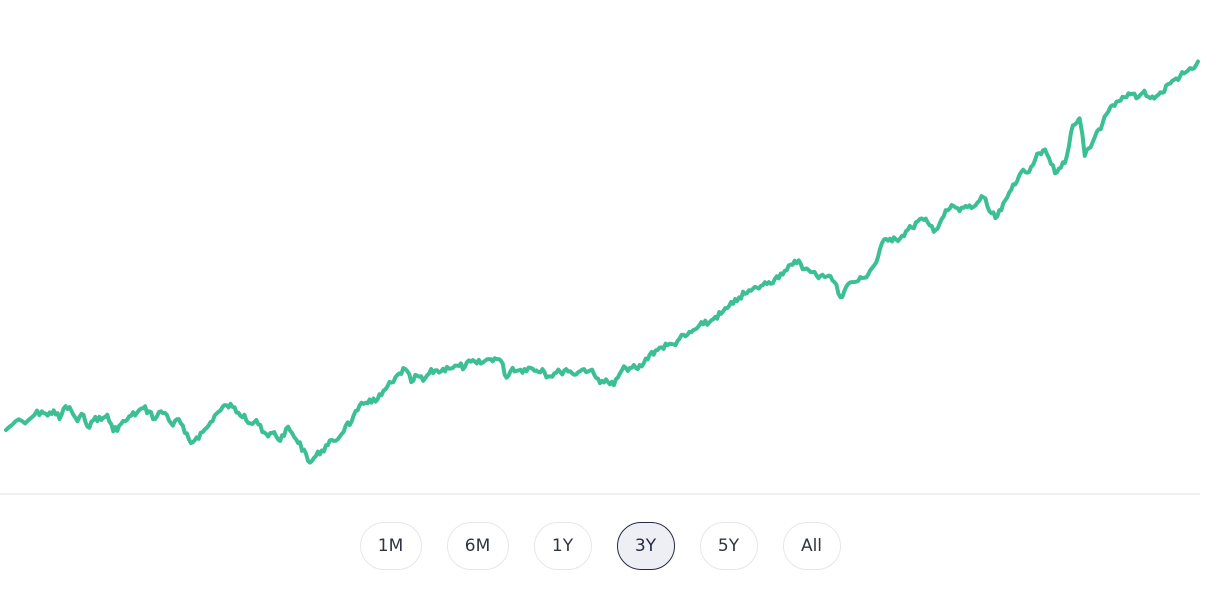 The width and height of the screenshot is (1216, 600). What do you see at coordinates (600, 546) in the screenshot?
I see `time-range-selector: 1M 6M 1Y 3Y 5Y All` at bounding box center [600, 546].